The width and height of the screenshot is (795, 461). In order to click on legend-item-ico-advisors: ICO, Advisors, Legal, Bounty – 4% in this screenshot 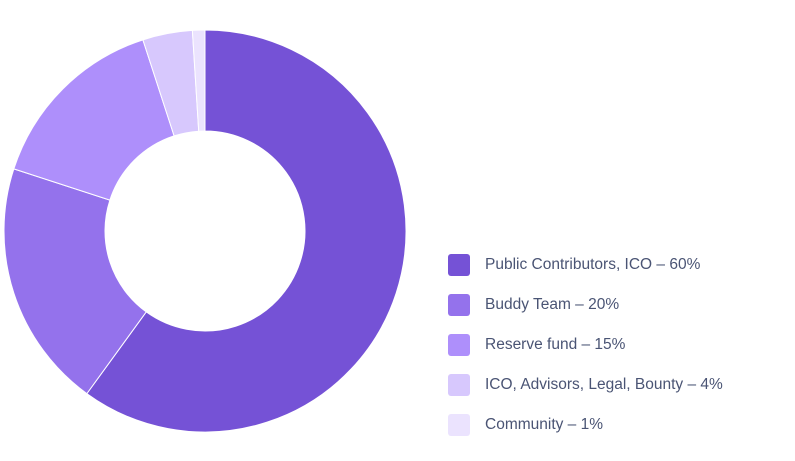, I will do `click(618, 385)`.